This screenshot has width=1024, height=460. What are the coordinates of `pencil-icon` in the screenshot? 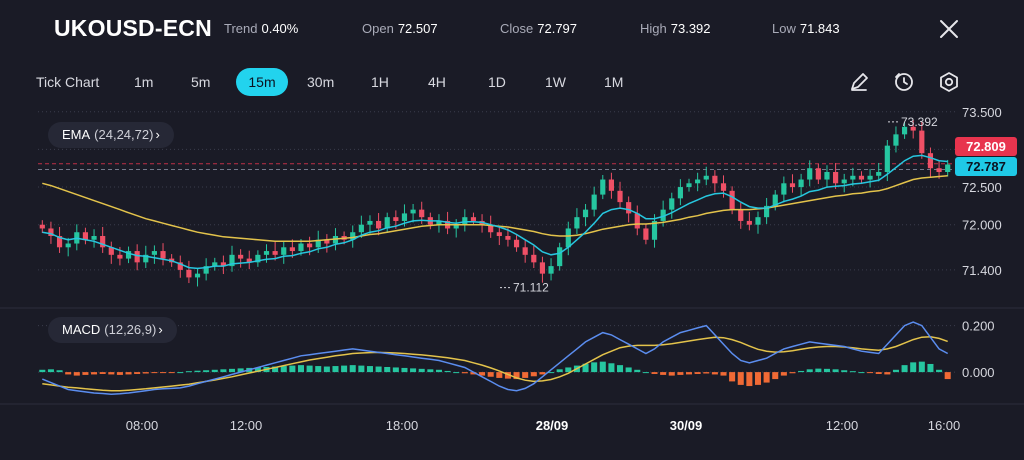 It's located at (859, 82).